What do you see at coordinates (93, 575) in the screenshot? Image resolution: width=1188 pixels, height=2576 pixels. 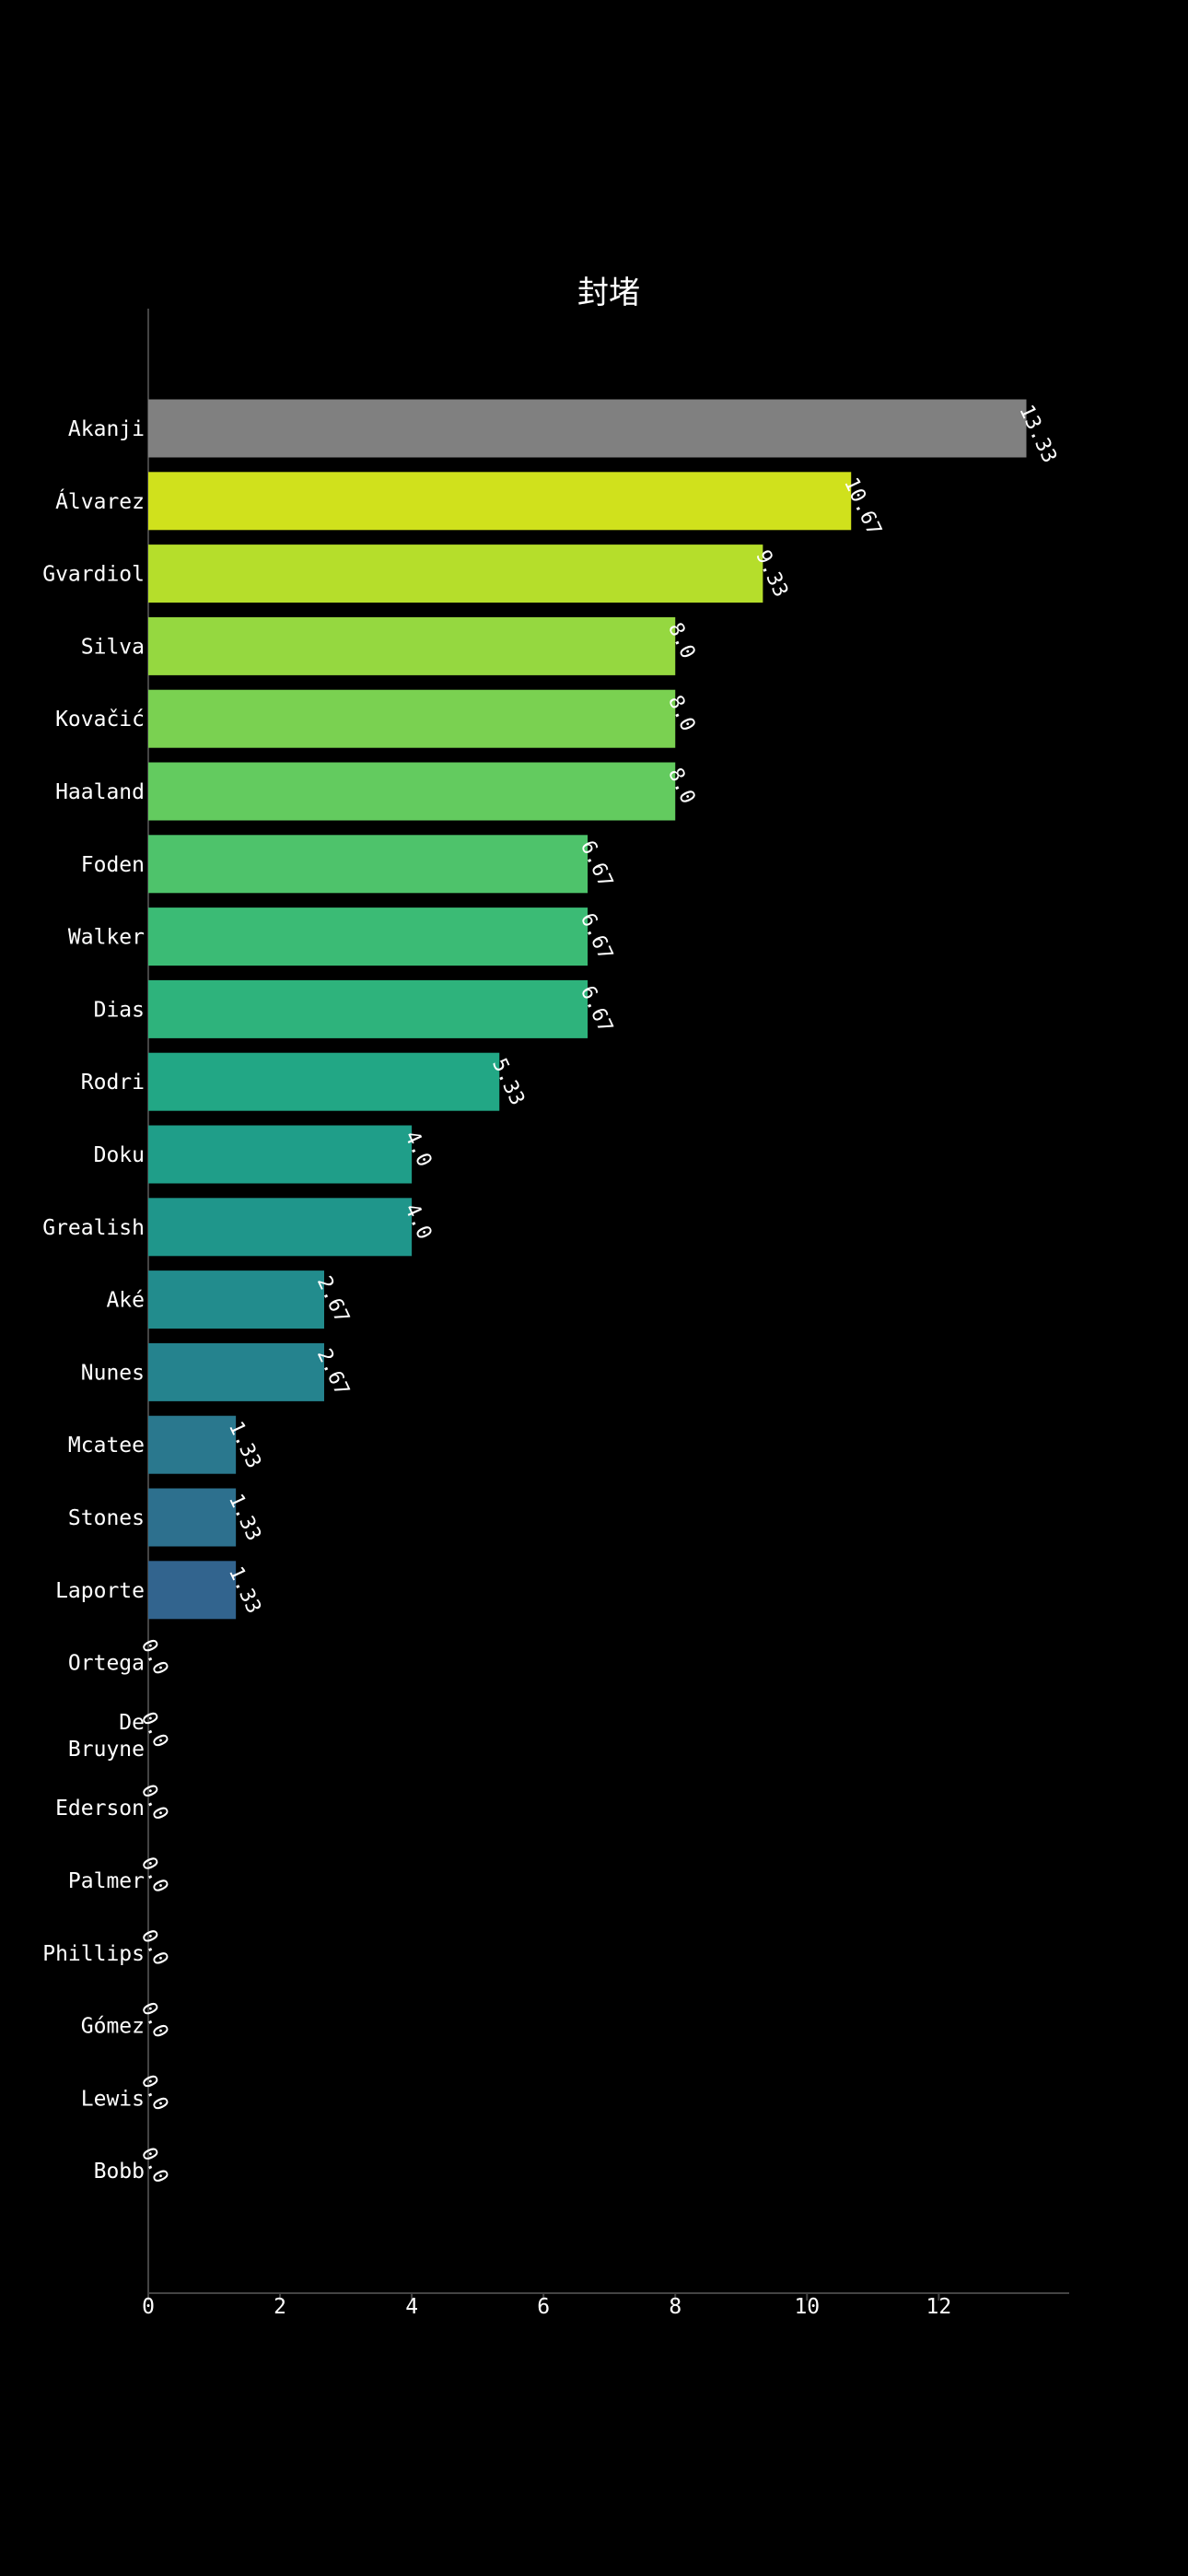 I see `y-tick-label: Gvardiol` at bounding box center [93, 575].